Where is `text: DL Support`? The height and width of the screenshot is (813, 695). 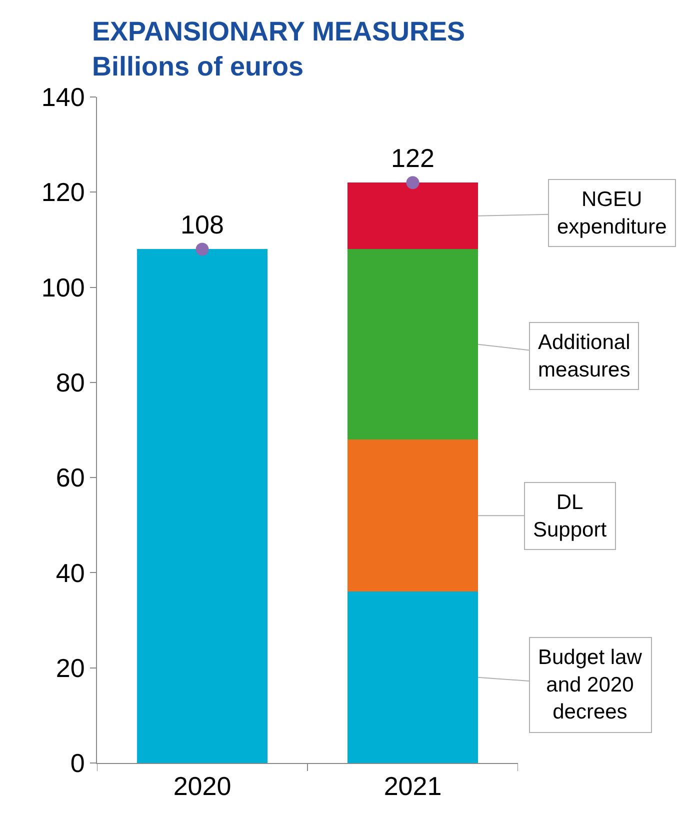
text: DL Support is located at coordinates (570, 516).